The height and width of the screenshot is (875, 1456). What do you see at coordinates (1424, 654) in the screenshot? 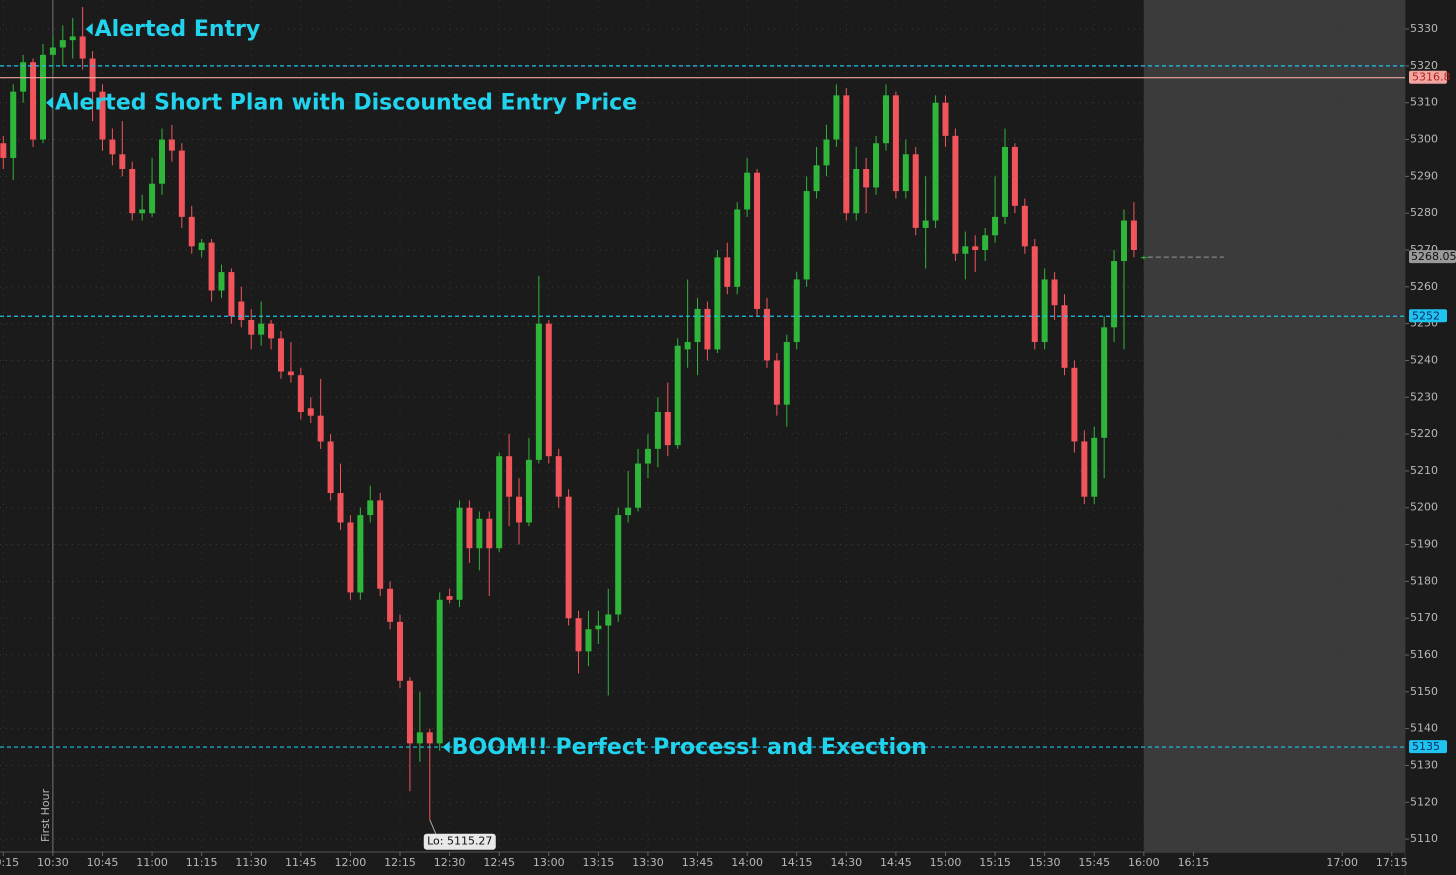
I see `y-tick-label: 5160` at bounding box center [1424, 654].